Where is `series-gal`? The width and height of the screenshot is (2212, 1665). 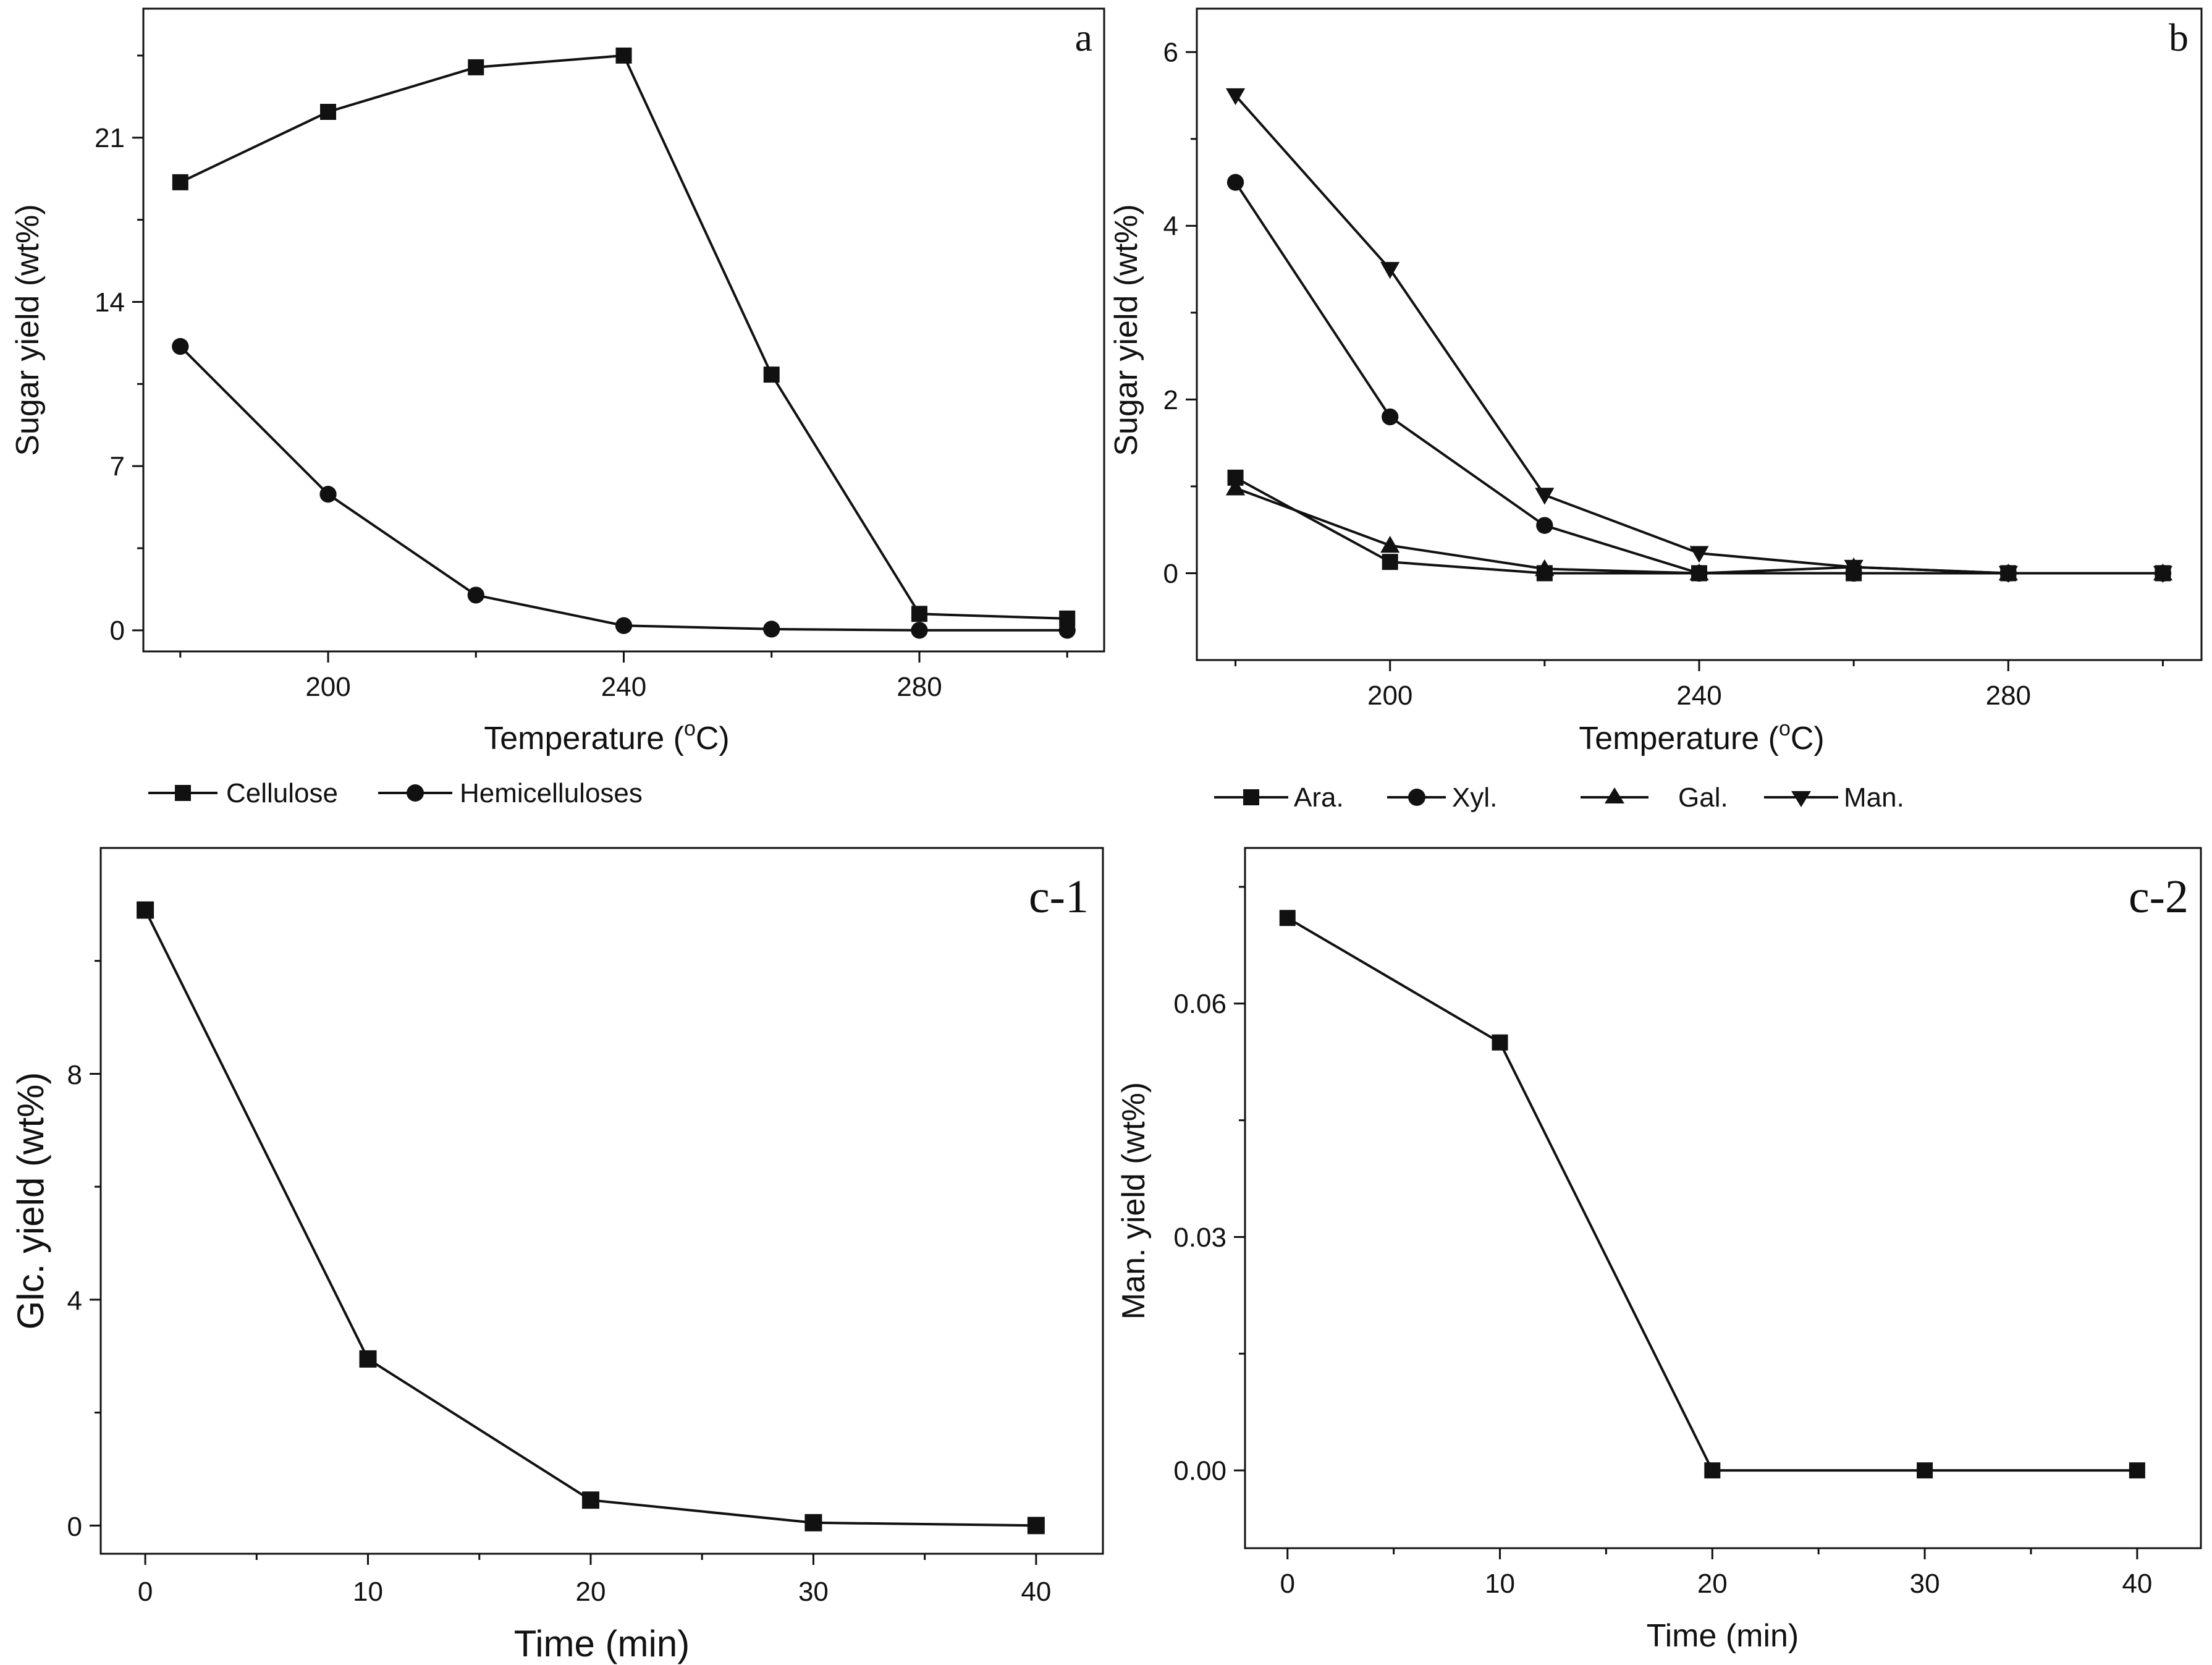
series-gal is located at coordinates (1699, 529).